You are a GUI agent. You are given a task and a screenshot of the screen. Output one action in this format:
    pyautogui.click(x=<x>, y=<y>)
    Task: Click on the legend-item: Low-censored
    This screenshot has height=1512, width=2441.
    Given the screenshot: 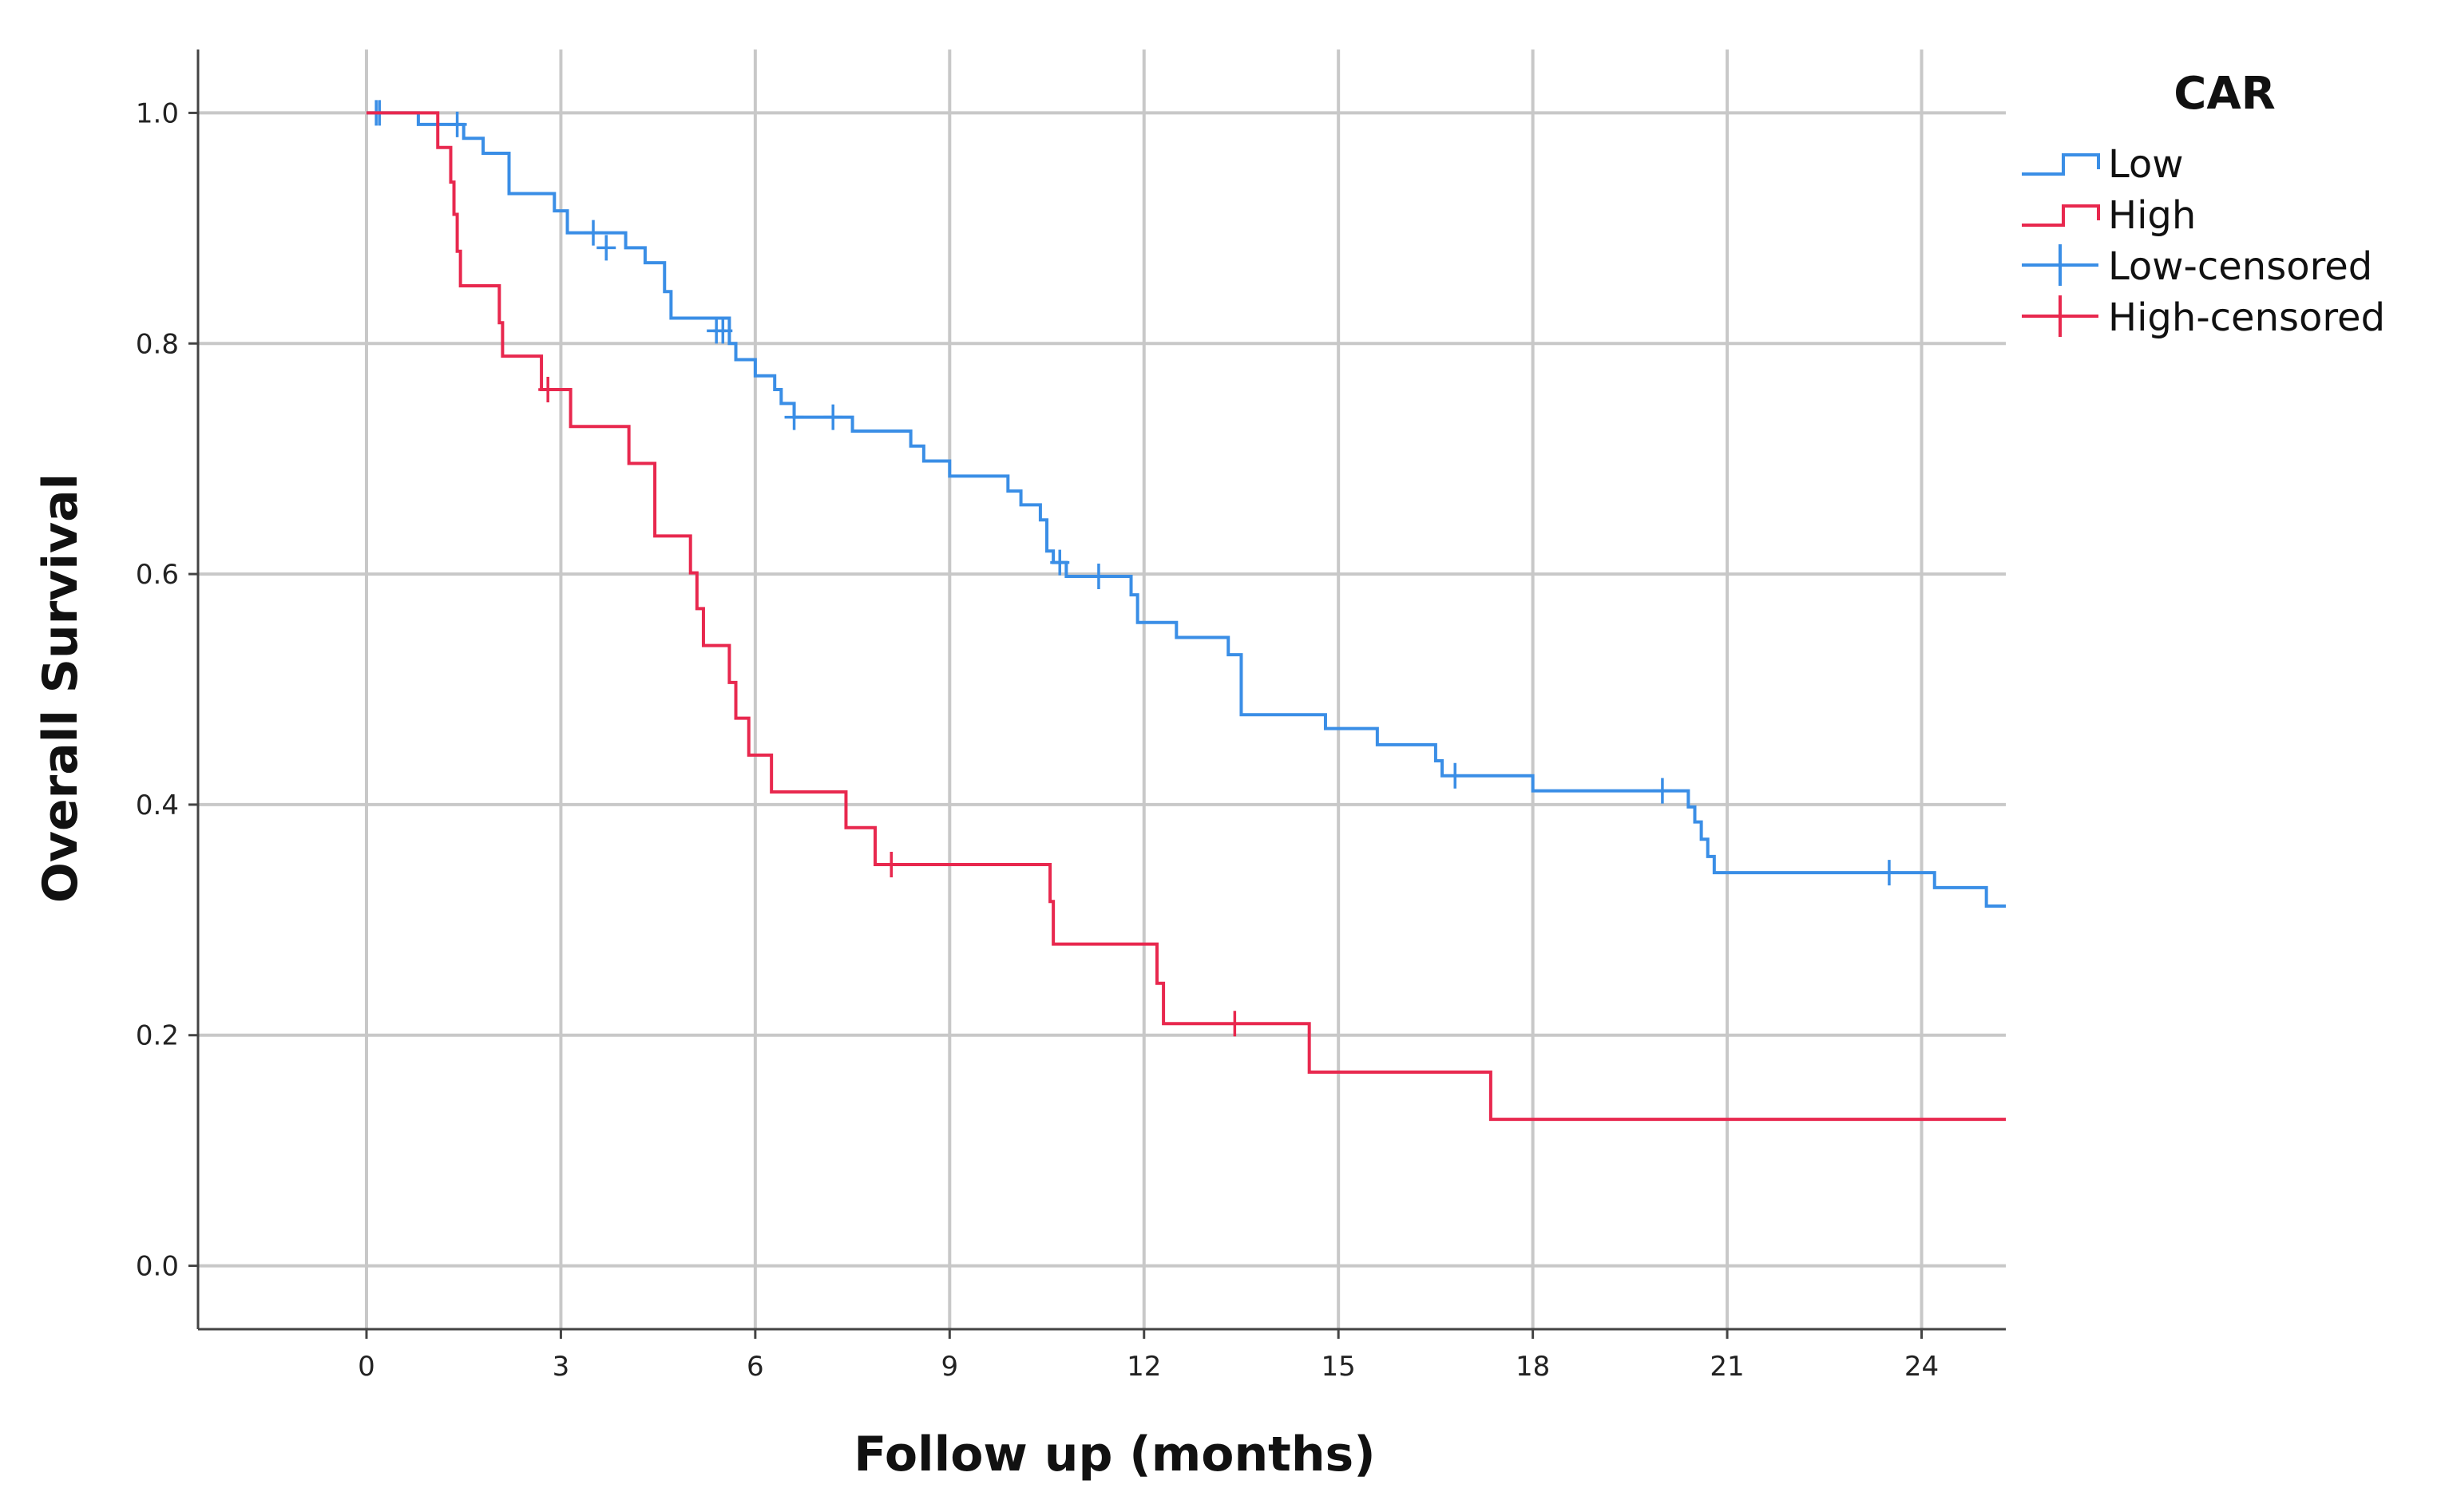 What is the action you would take?
    pyautogui.click(x=2197, y=266)
    